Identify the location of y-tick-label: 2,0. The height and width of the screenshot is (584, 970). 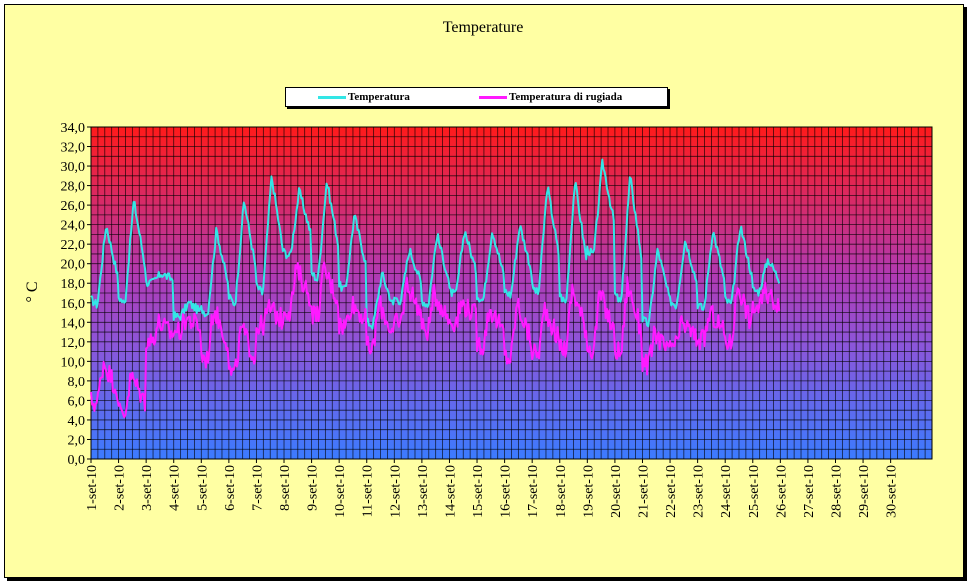
(77, 440).